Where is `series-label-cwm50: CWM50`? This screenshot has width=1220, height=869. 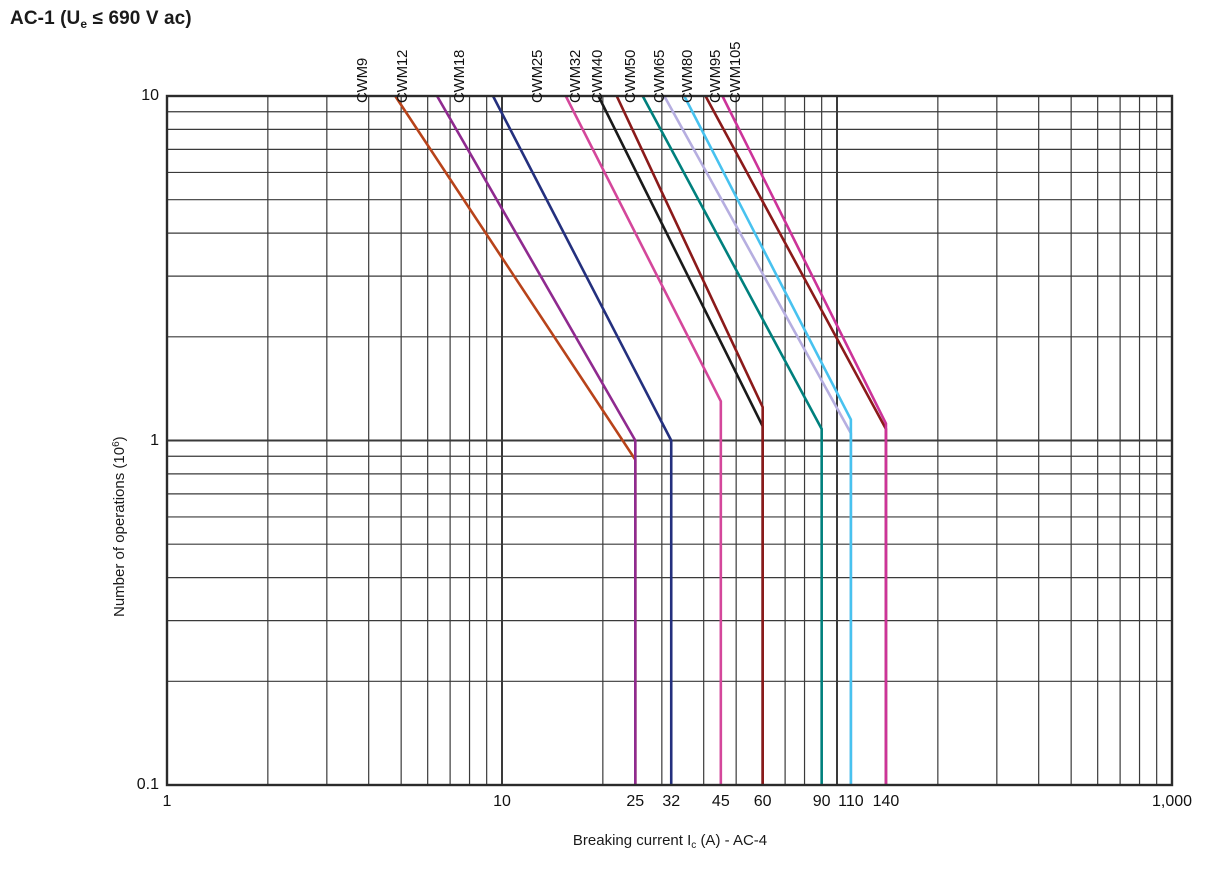
series-label-cwm50: CWM50 is located at coordinates (630, 76).